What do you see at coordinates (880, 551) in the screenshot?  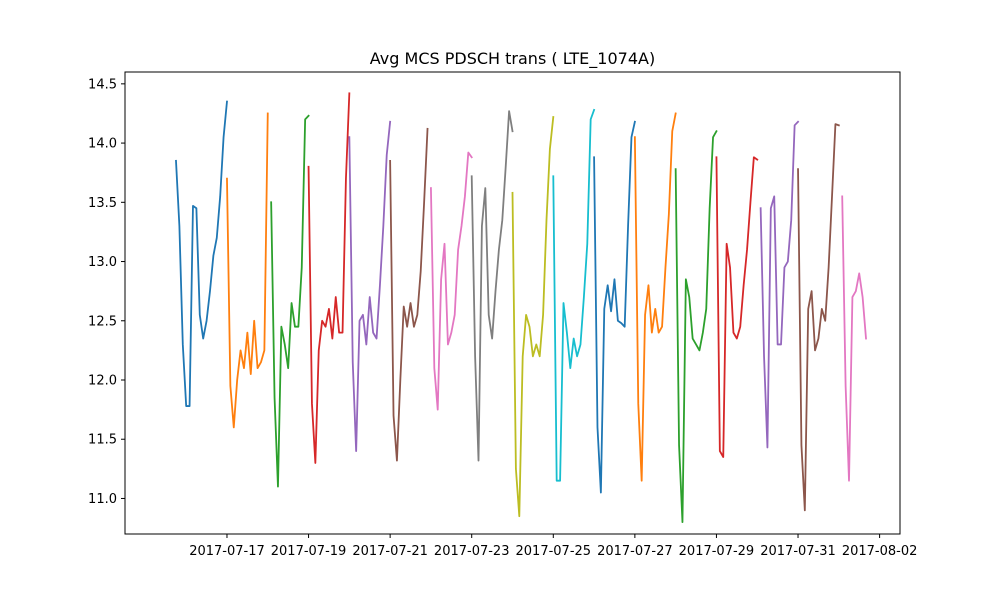 I see `x-tick-label: 2017-08-02` at bounding box center [880, 551].